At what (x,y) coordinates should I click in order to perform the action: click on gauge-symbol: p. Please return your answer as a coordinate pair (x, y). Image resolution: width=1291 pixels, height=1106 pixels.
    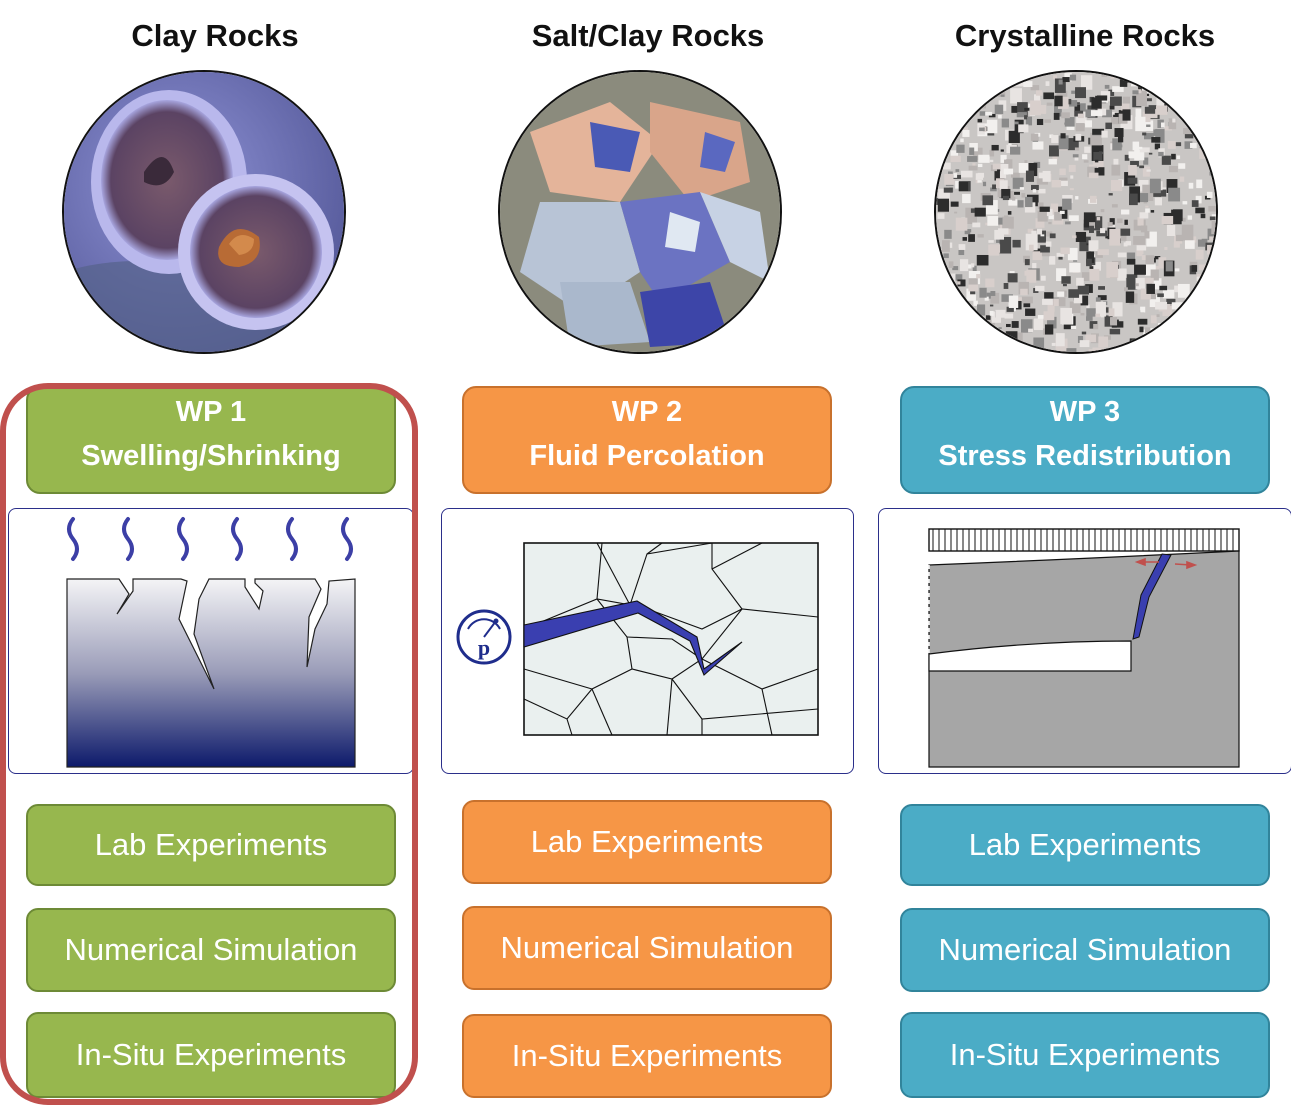
    Looking at the image, I should click on (484, 647).